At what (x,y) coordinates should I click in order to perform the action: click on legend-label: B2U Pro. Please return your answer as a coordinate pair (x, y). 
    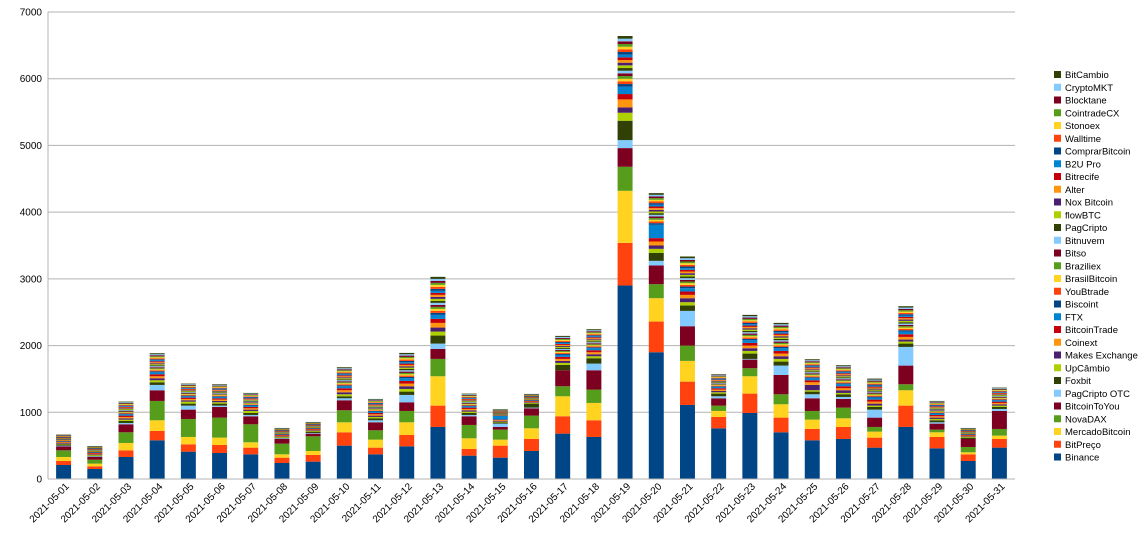
    Looking at the image, I should click on (1083, 164).